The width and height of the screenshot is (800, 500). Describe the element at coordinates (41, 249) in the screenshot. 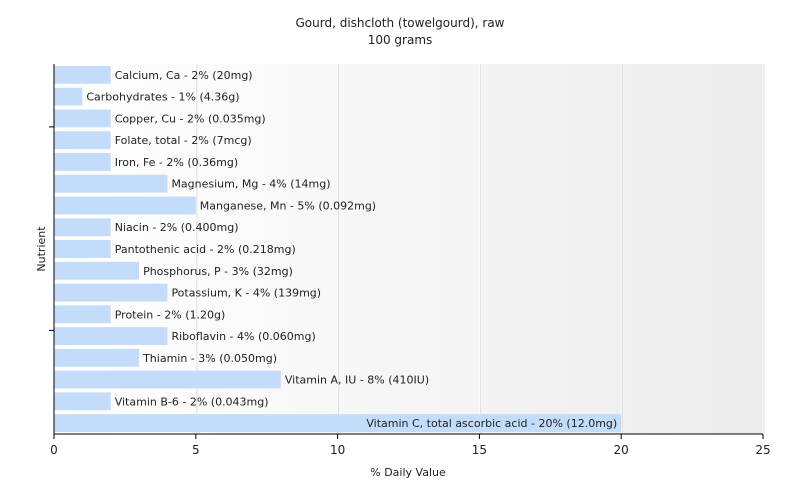

I see `y-axis-label: Nutrient` at that location.